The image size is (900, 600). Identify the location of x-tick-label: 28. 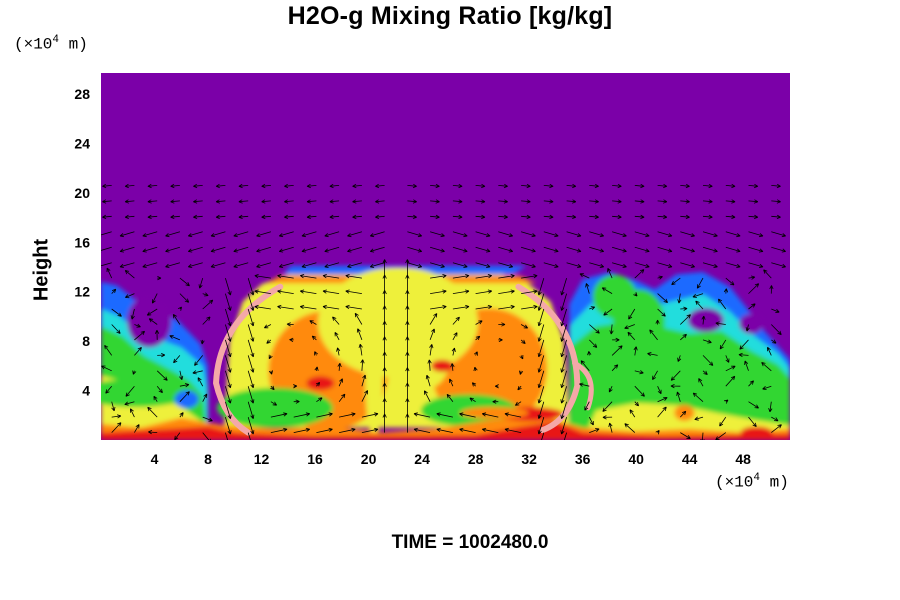
(476, 459).